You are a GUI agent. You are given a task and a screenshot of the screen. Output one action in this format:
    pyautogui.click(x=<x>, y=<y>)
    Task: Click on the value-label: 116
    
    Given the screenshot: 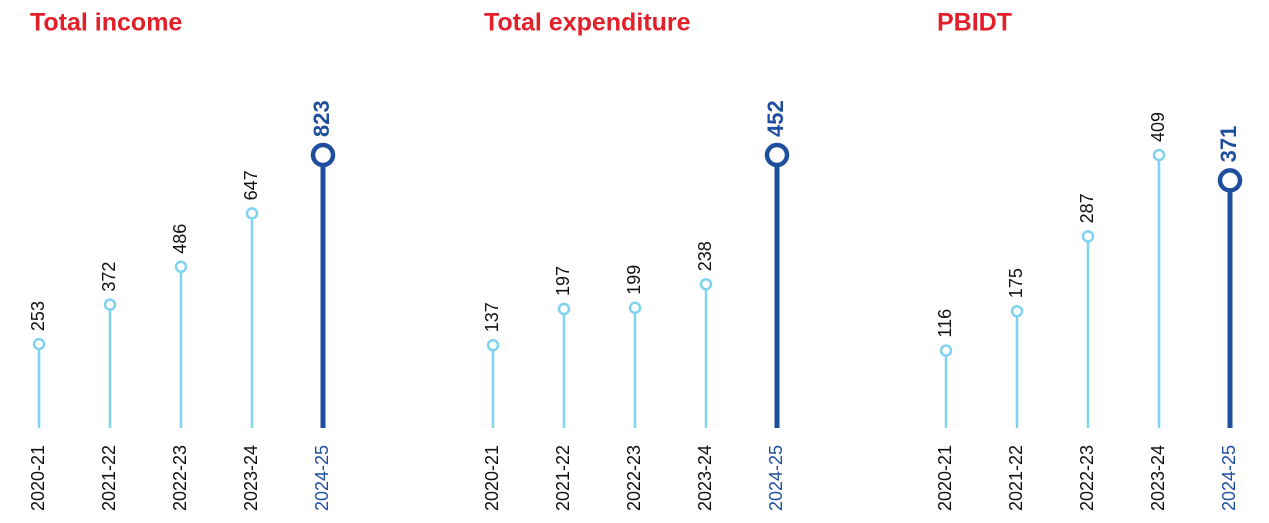 What is the action you would take?
    pyautogui.click(x=945, y=323)
    